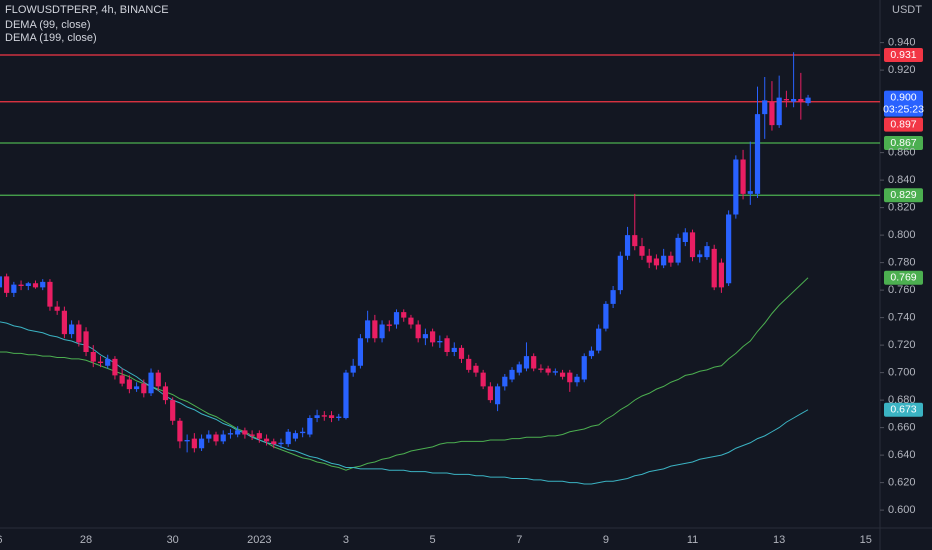 Image resolution: width=932 pixels, height=550 pixels. What do you see at coordinates (87, 10) in the screenshot?
I see `chart-title: FLOWUSDTPERP, 4h, BINANCE` at bounding box center [87, 10].